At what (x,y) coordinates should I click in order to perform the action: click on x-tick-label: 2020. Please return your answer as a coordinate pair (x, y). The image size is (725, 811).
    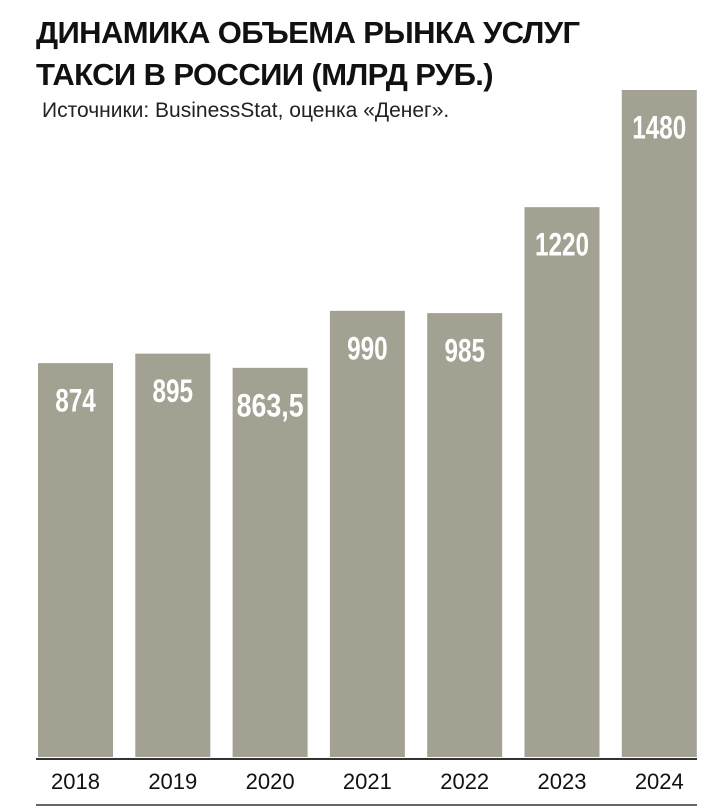
    Looking at the image, I should click on (270, 781).